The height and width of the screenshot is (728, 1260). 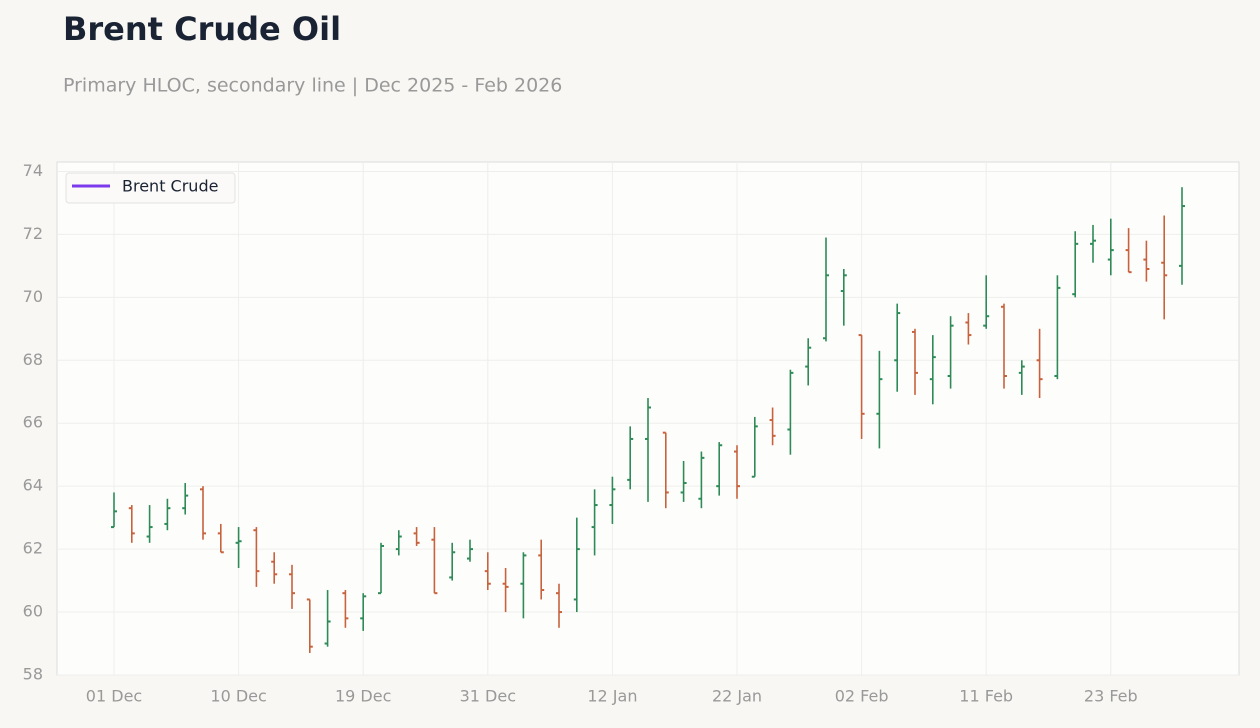 What do you see at coordinates (33, 359) in the screenshot?
I see `y-tick-label: 68` at bounding box center [33, 359].